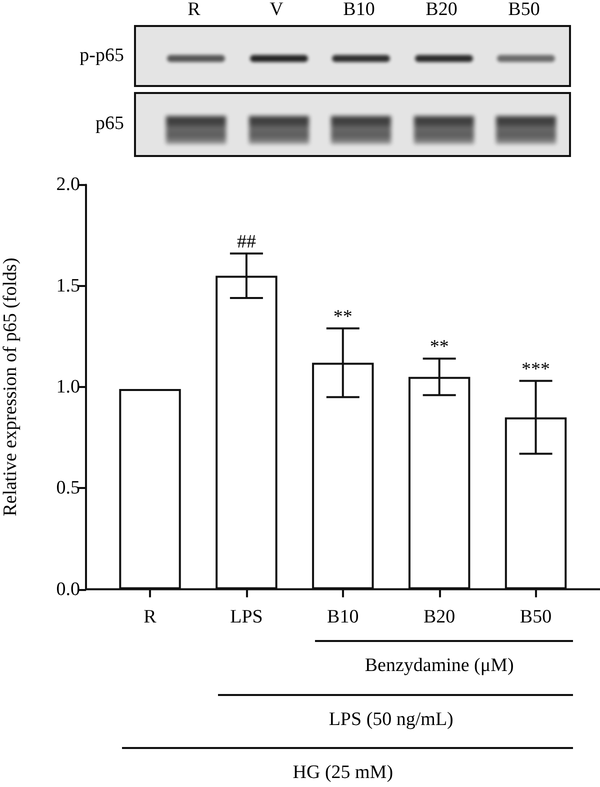 The image size is (600, 787). What do you see at coordinates (343, 617) in the screenshot?
I see `x-tick-label: B10` at bounding box center [343, 617].